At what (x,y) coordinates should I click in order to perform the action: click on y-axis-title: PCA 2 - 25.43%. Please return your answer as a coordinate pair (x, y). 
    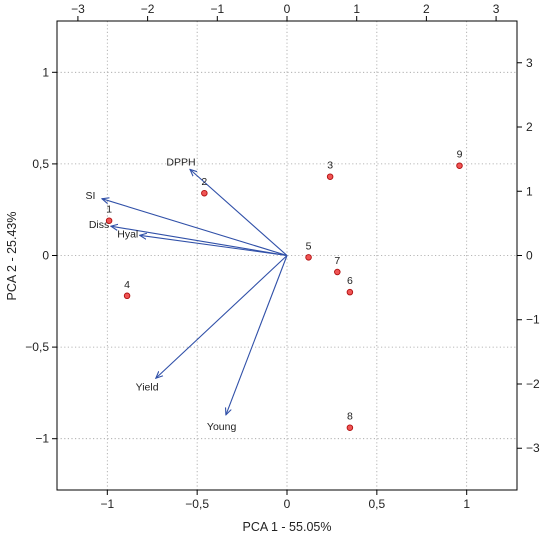
    Looking at the image, I should click on (12, 256).